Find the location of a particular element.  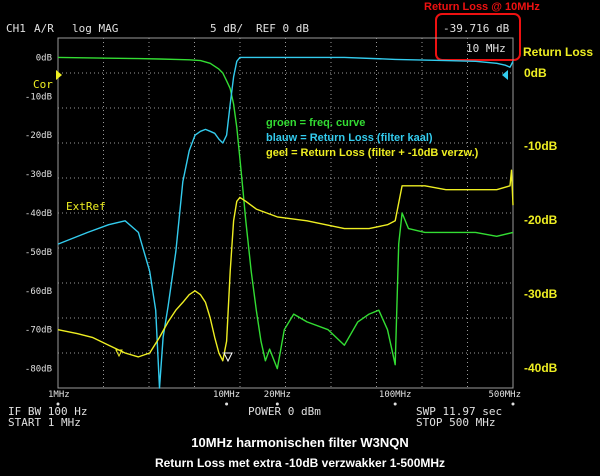

right-axis-tick-label: -40dB is located at coordinates (541, 368).